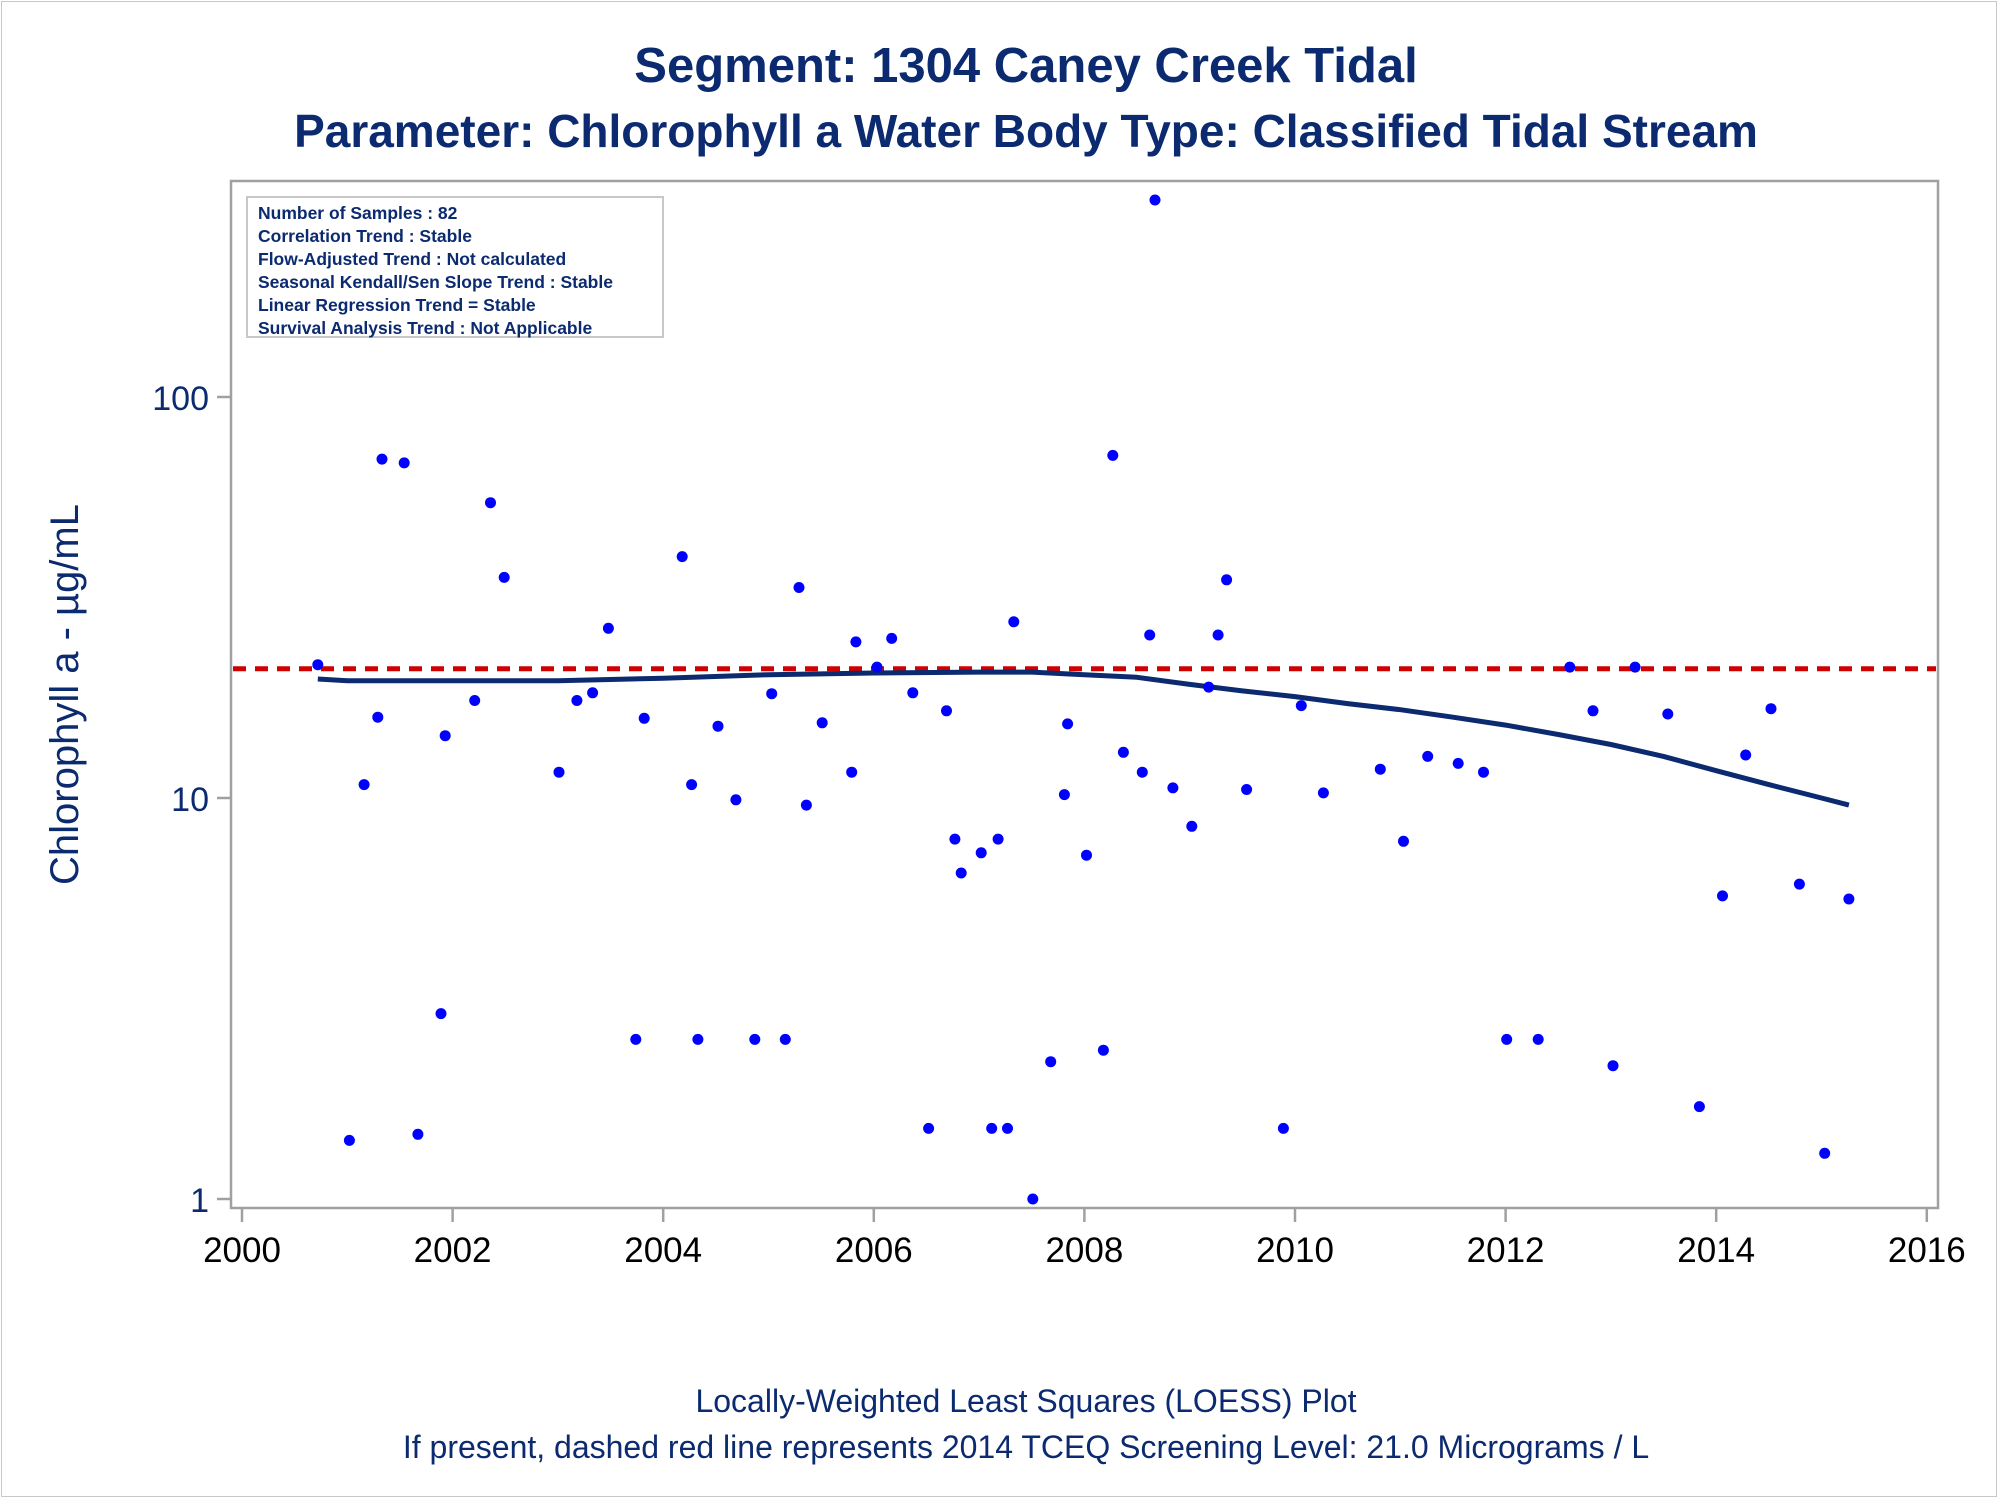  I want to click on x-tick-label: 2012, so click(1506, 1250).